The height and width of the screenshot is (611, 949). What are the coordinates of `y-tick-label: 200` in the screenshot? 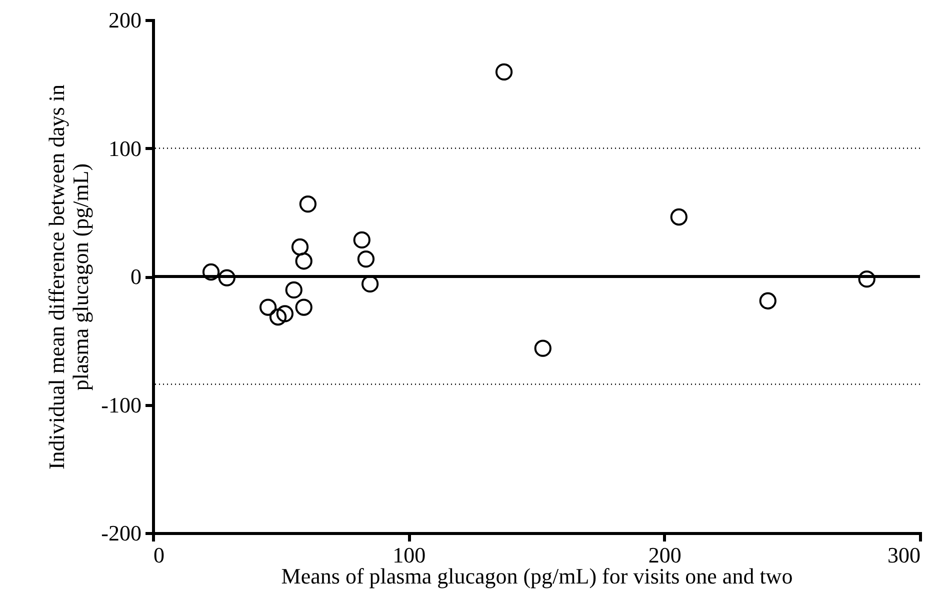 It's located at (125, 20).